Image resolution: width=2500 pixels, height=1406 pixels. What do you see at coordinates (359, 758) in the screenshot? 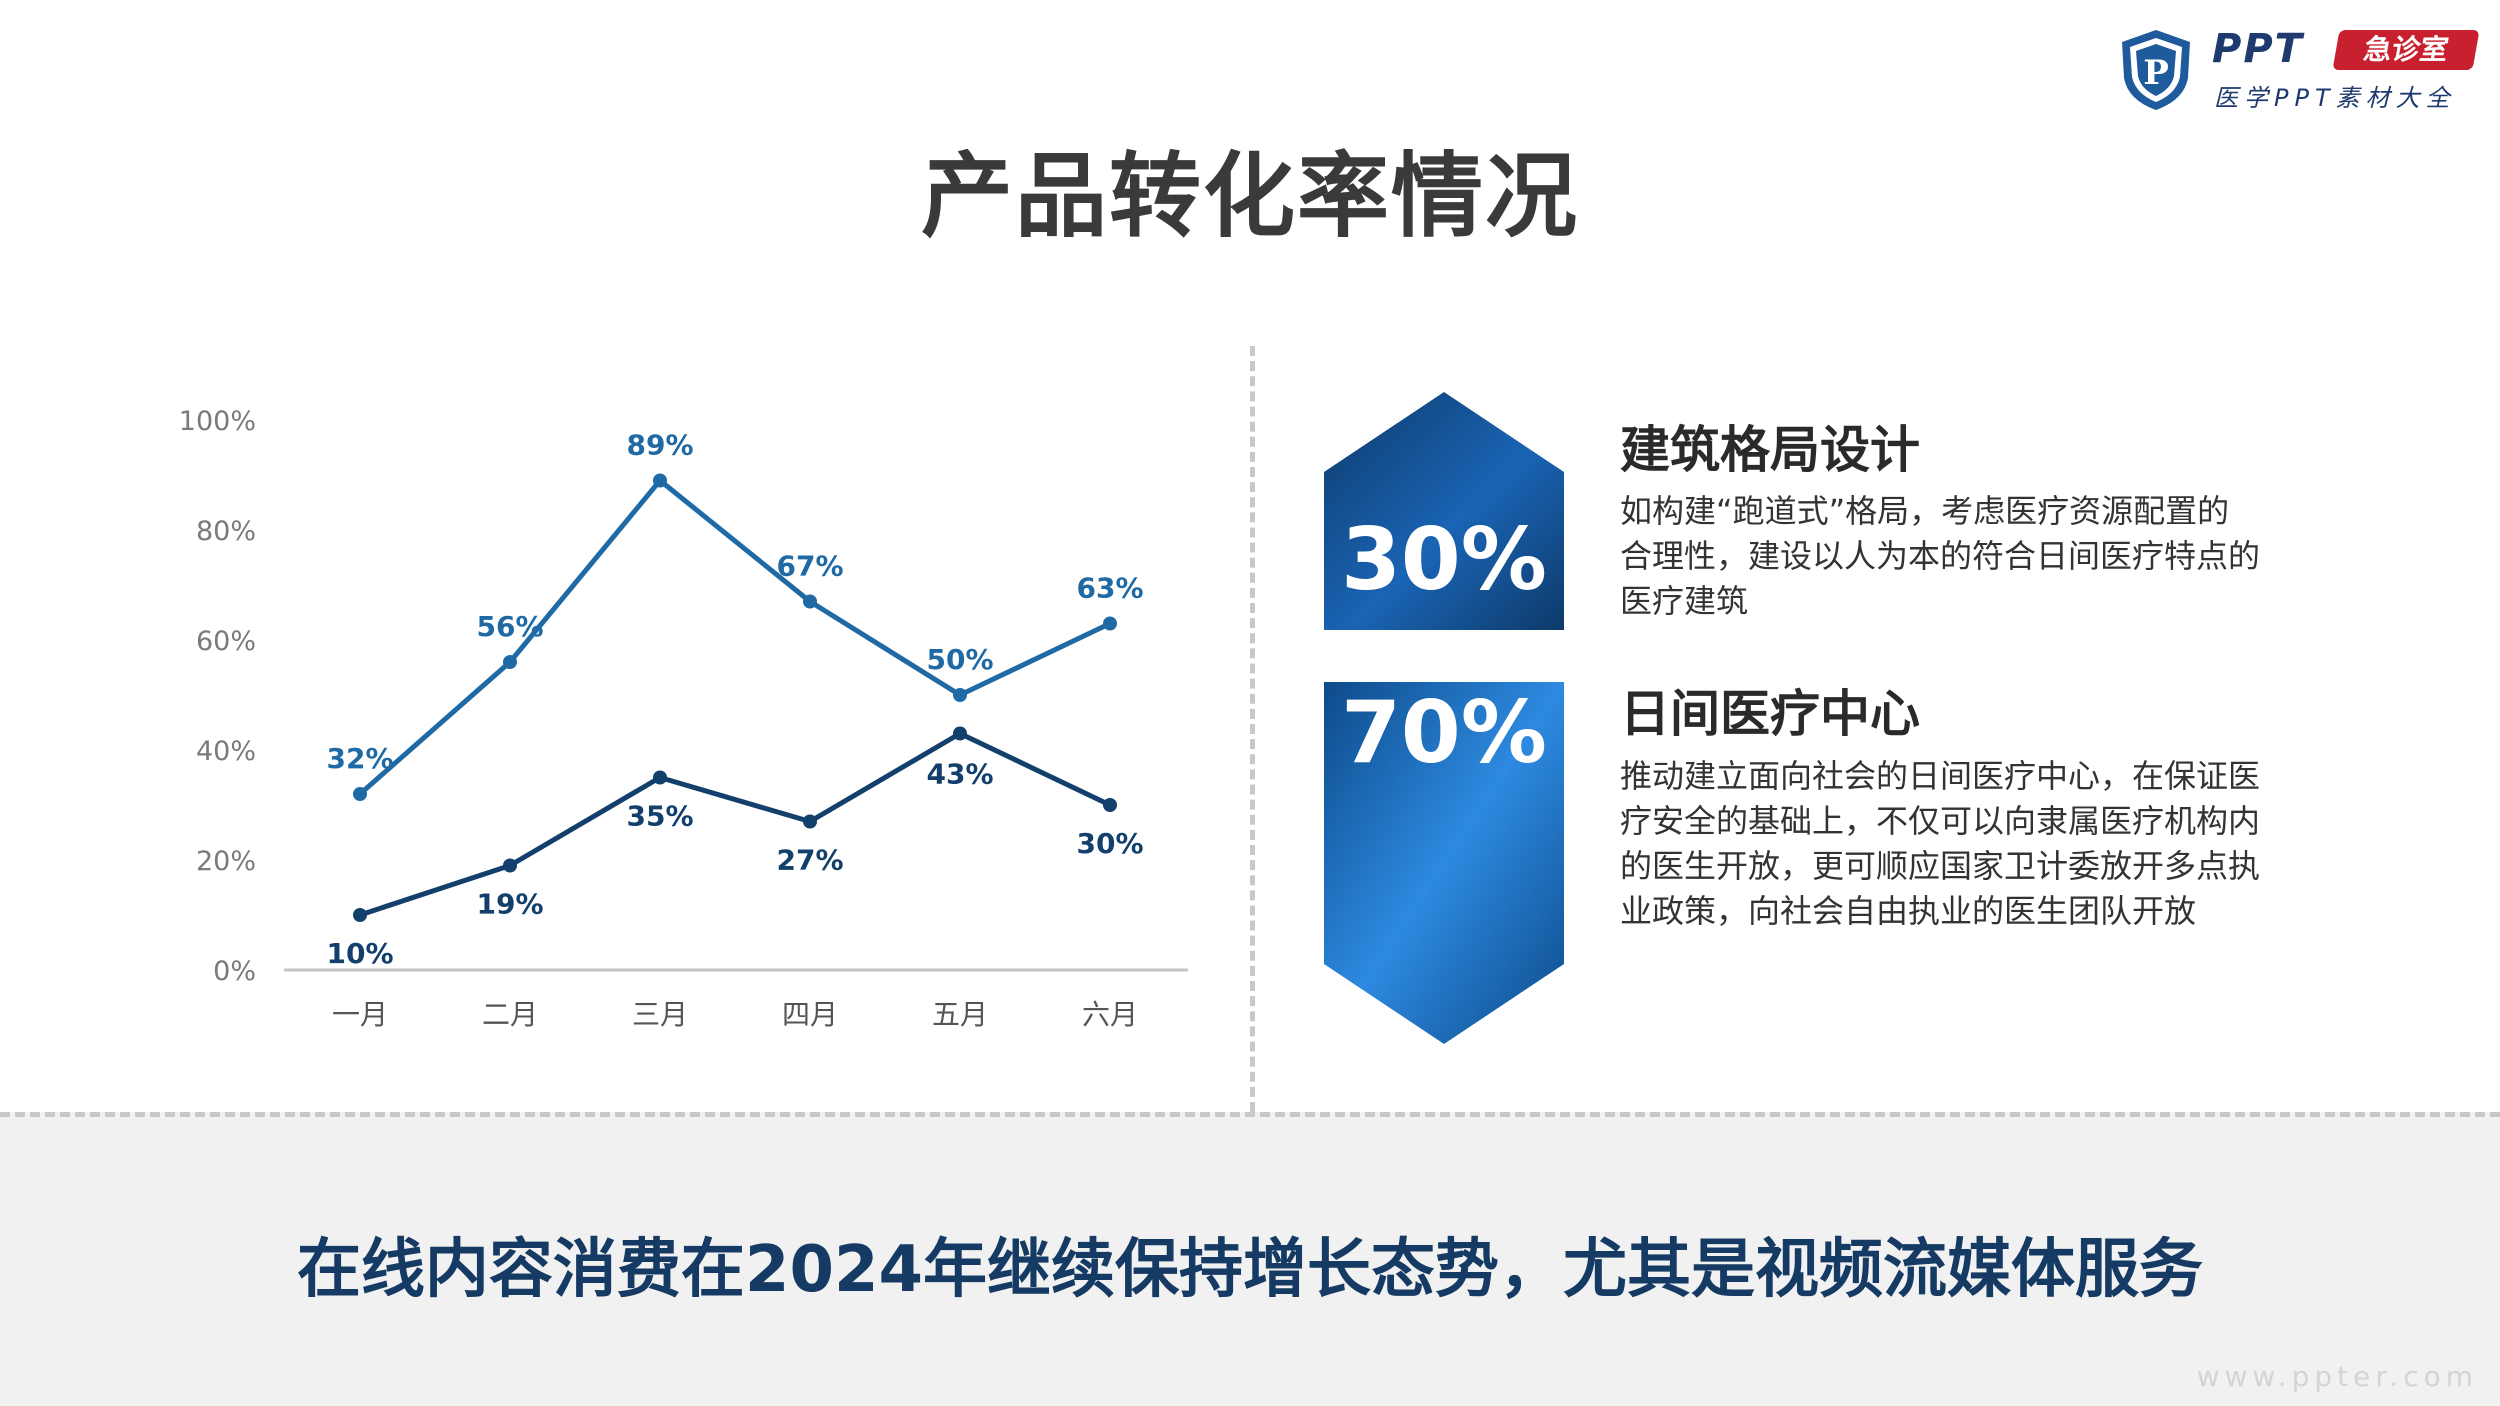
I see `data-label: 32%` at bounding box center [359, 758].